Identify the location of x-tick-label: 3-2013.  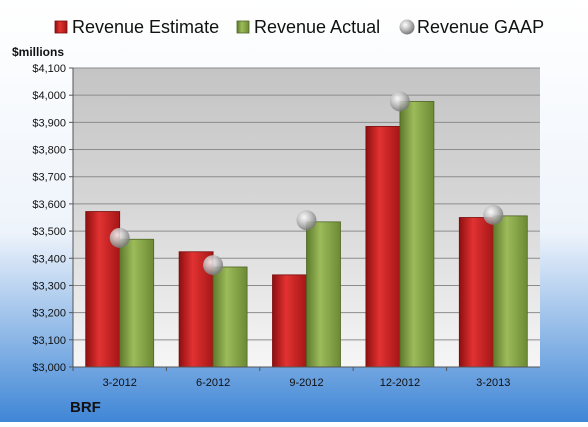
(493, 383).